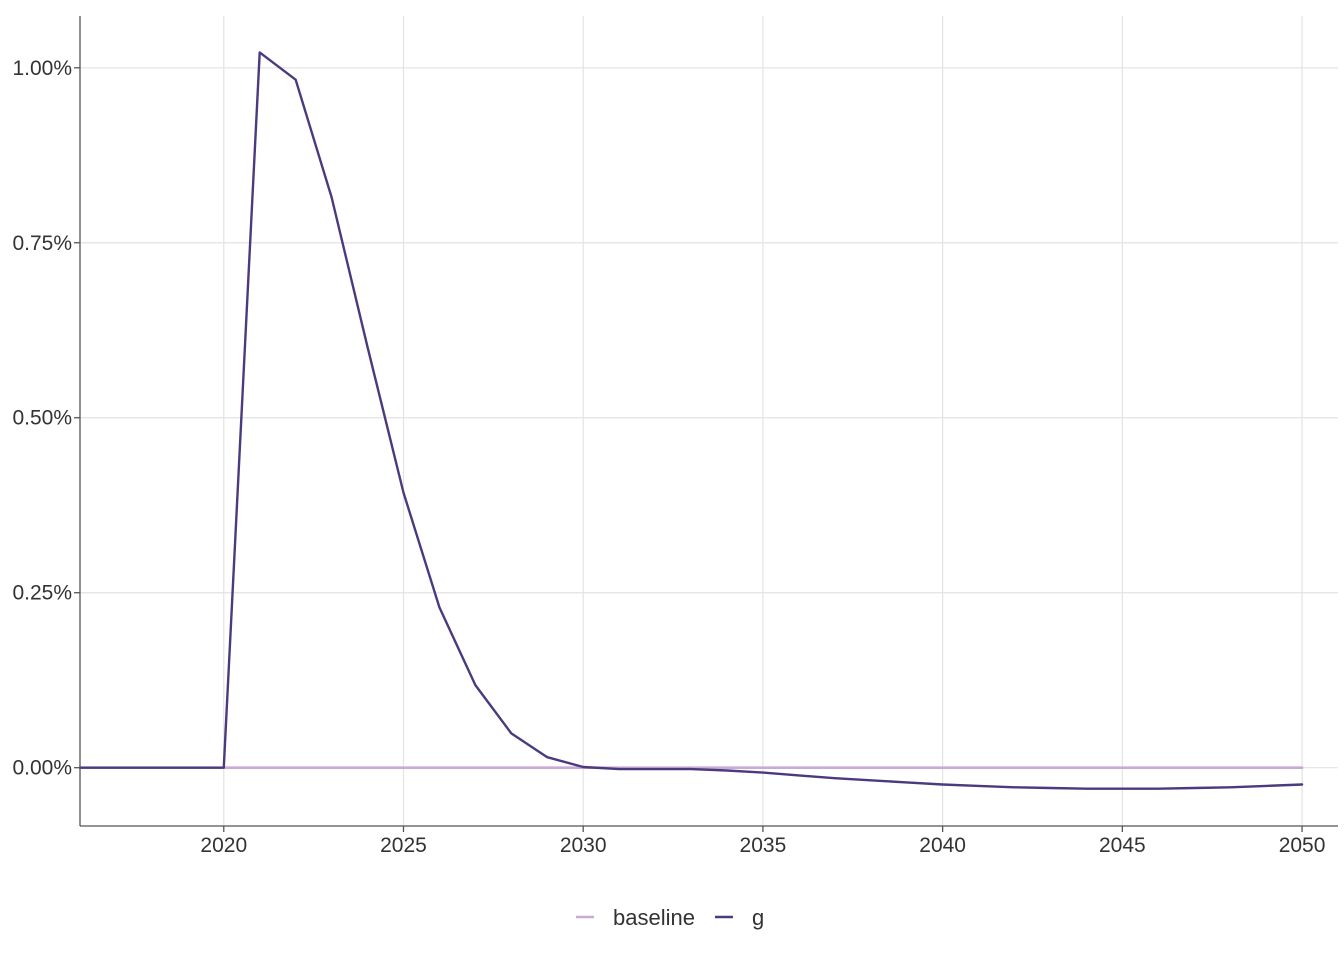 The width and height of the screenshot is (1344, 960). Describe the element at coordinates (654, 917) in the screenshot. I see `legend-label: baseline` at that location.